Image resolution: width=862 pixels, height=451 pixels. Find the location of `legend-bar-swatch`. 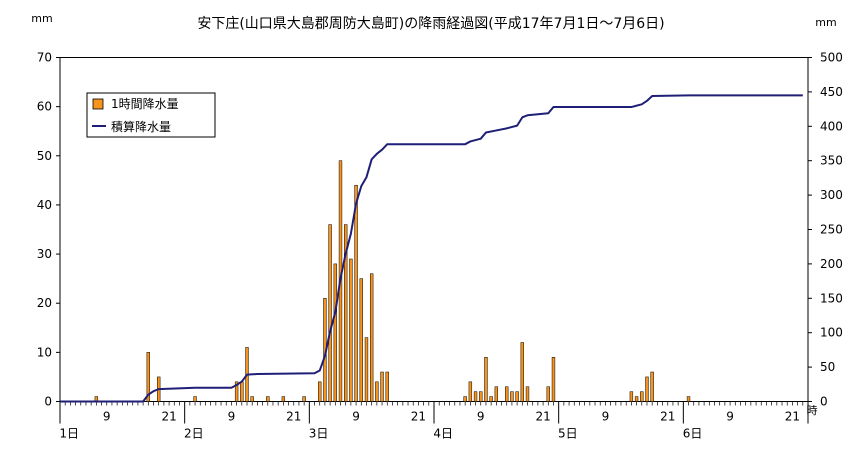

legend-bar-swatch is located at coordinates (98, 104).